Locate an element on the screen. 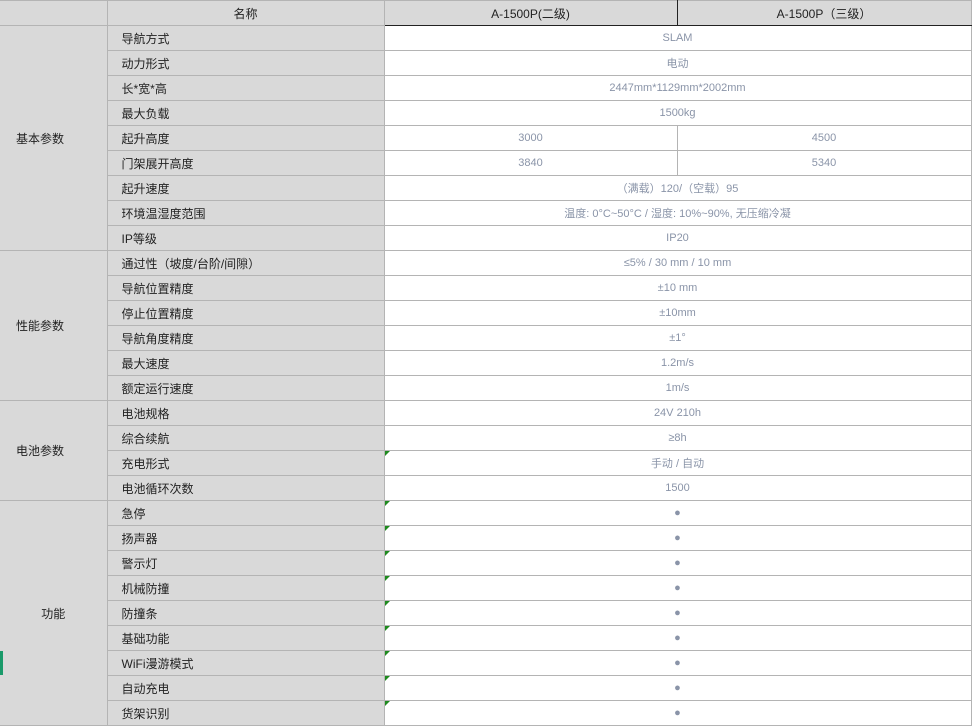 Image resolution: width=972 pixels, height=727 pixels. table-row: 停止位置精度 ±10mm is located at coordinates (486, 313).